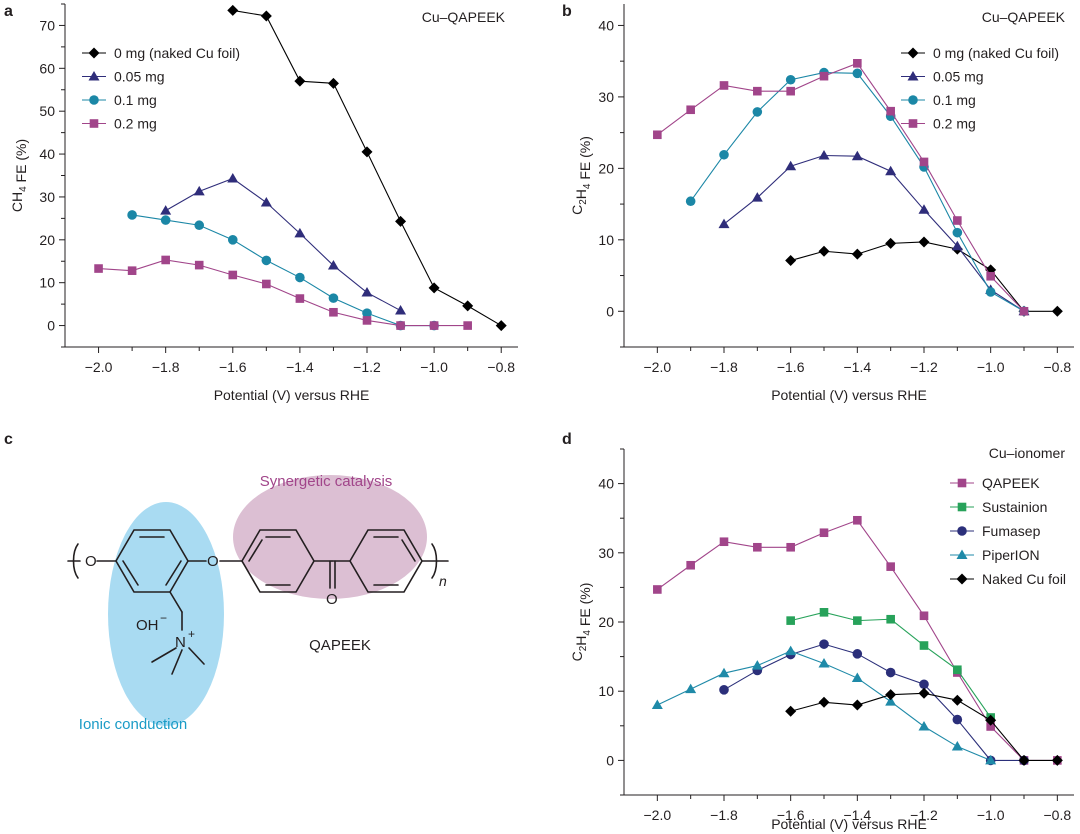 This screenshot has height=834, width=1080. I want to click on y-axis-label: CH4 FE (%), so click(19, 175).